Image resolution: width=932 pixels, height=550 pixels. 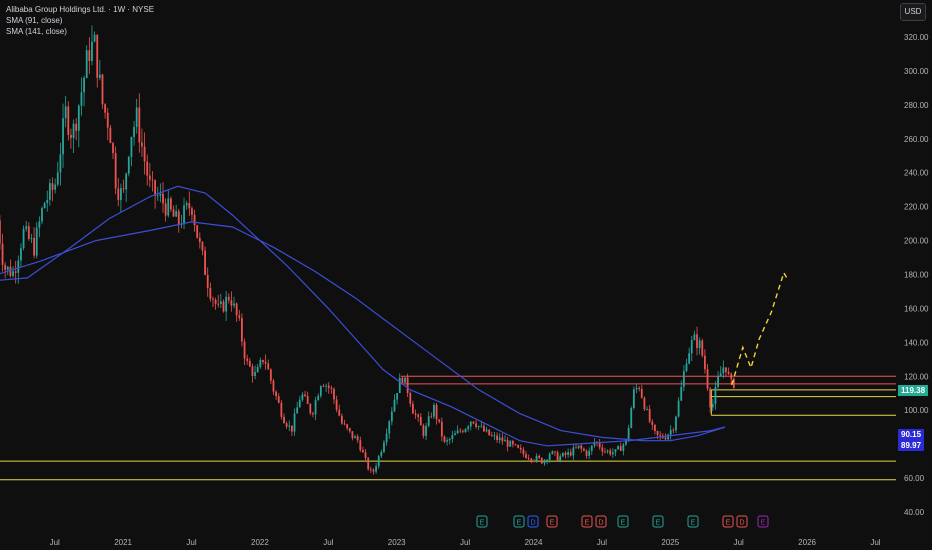 I want to click on symbol-title: Alibaba Group Holdings Ltd. · 1W · NYSE, so click(x=80, y=9).